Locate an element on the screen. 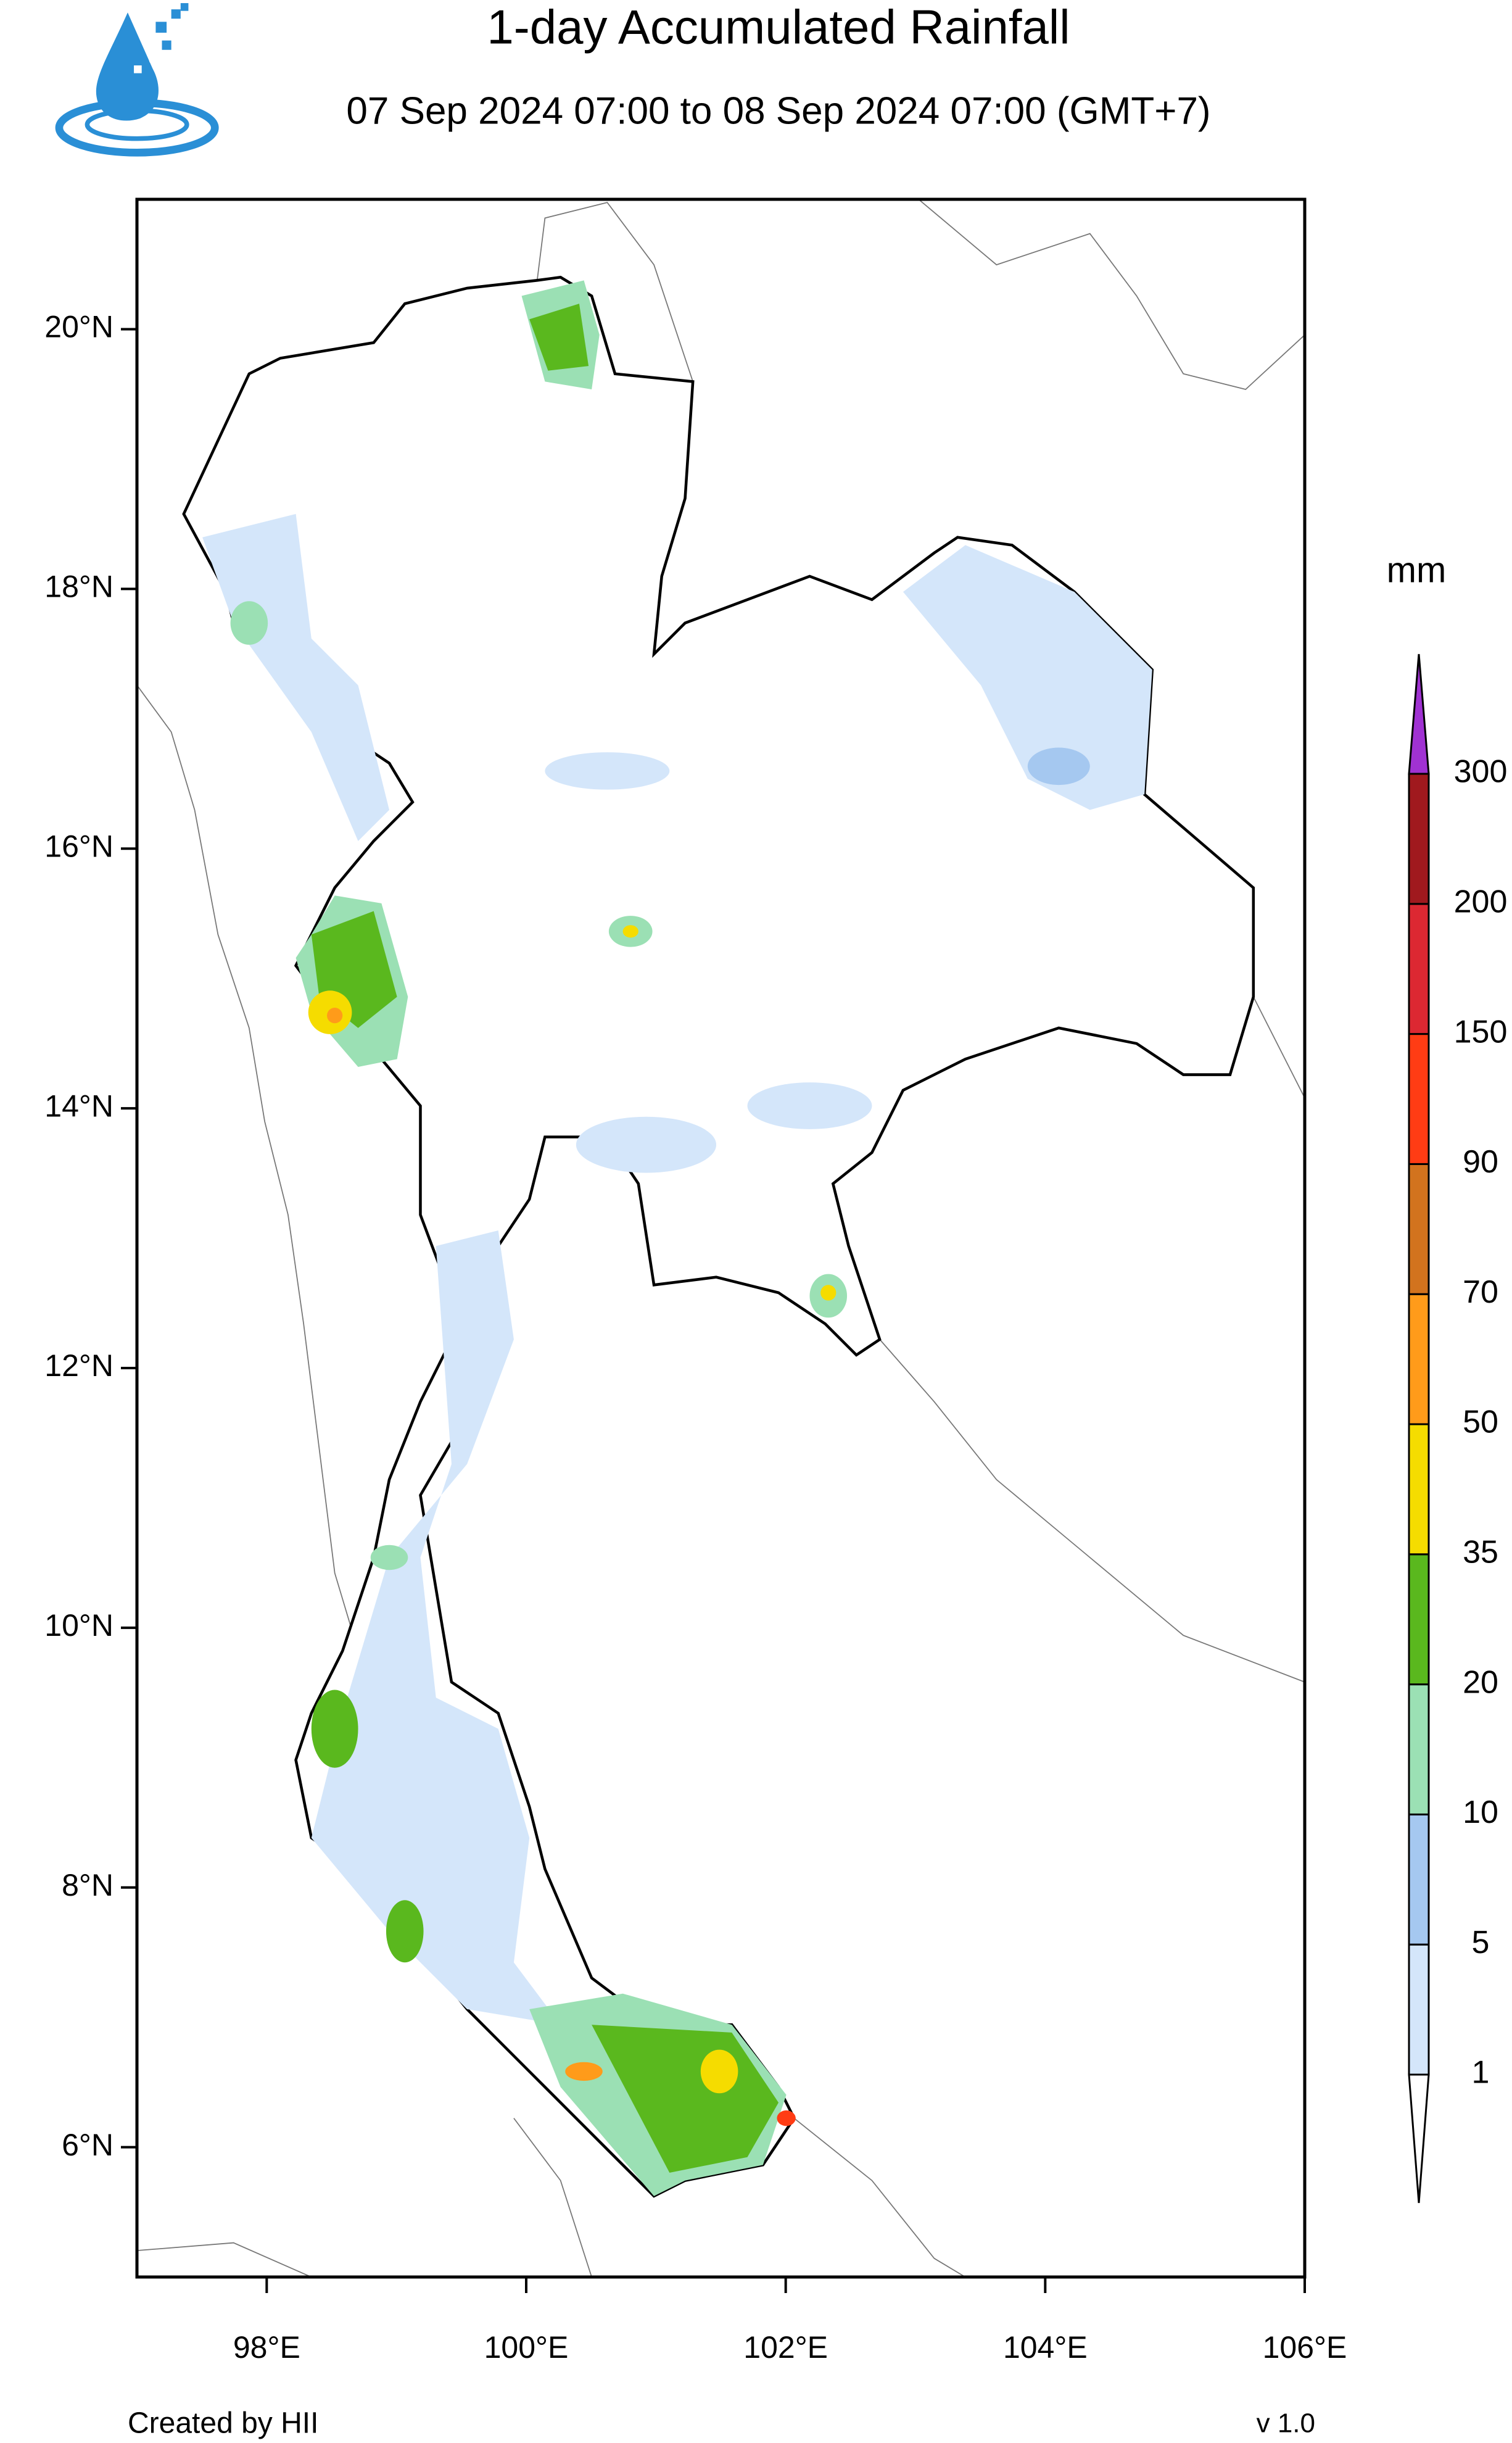 The width and height of the screenshot is (1512, 2443). x-tick-label: 104°E is located at coordinates (1045, 2347).